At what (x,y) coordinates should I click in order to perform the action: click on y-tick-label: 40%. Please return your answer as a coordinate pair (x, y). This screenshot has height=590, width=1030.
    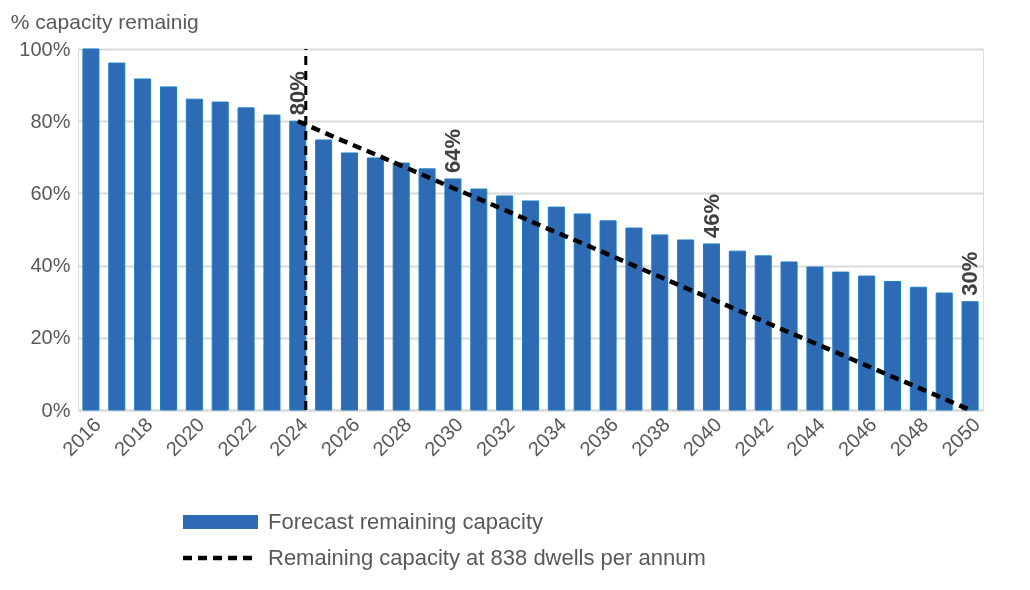
    Looking at the image, I should click on (50, 265).